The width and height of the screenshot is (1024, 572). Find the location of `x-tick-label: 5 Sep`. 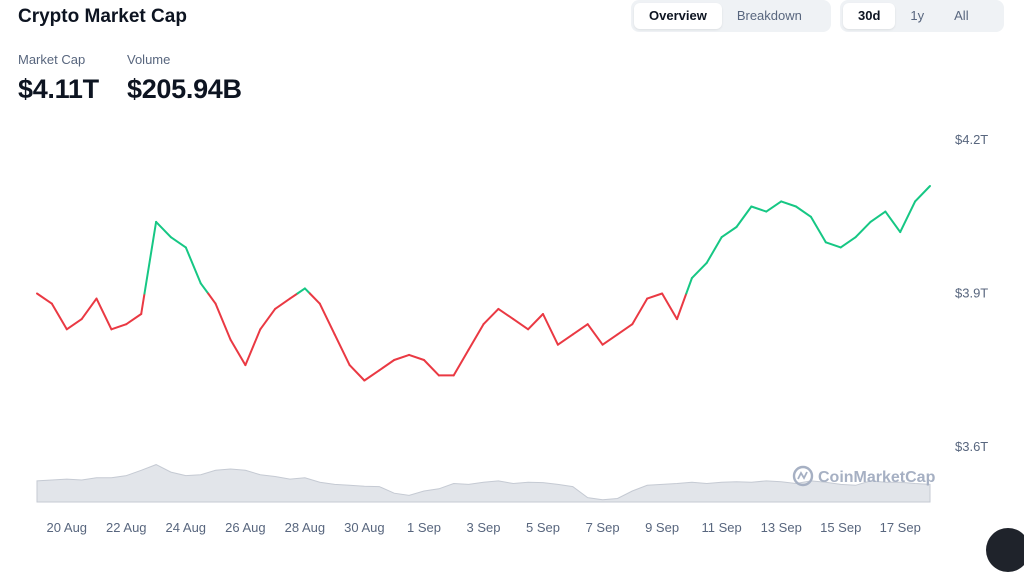

x-tick-label: 5 Sep is located at coordinates (543, 527).